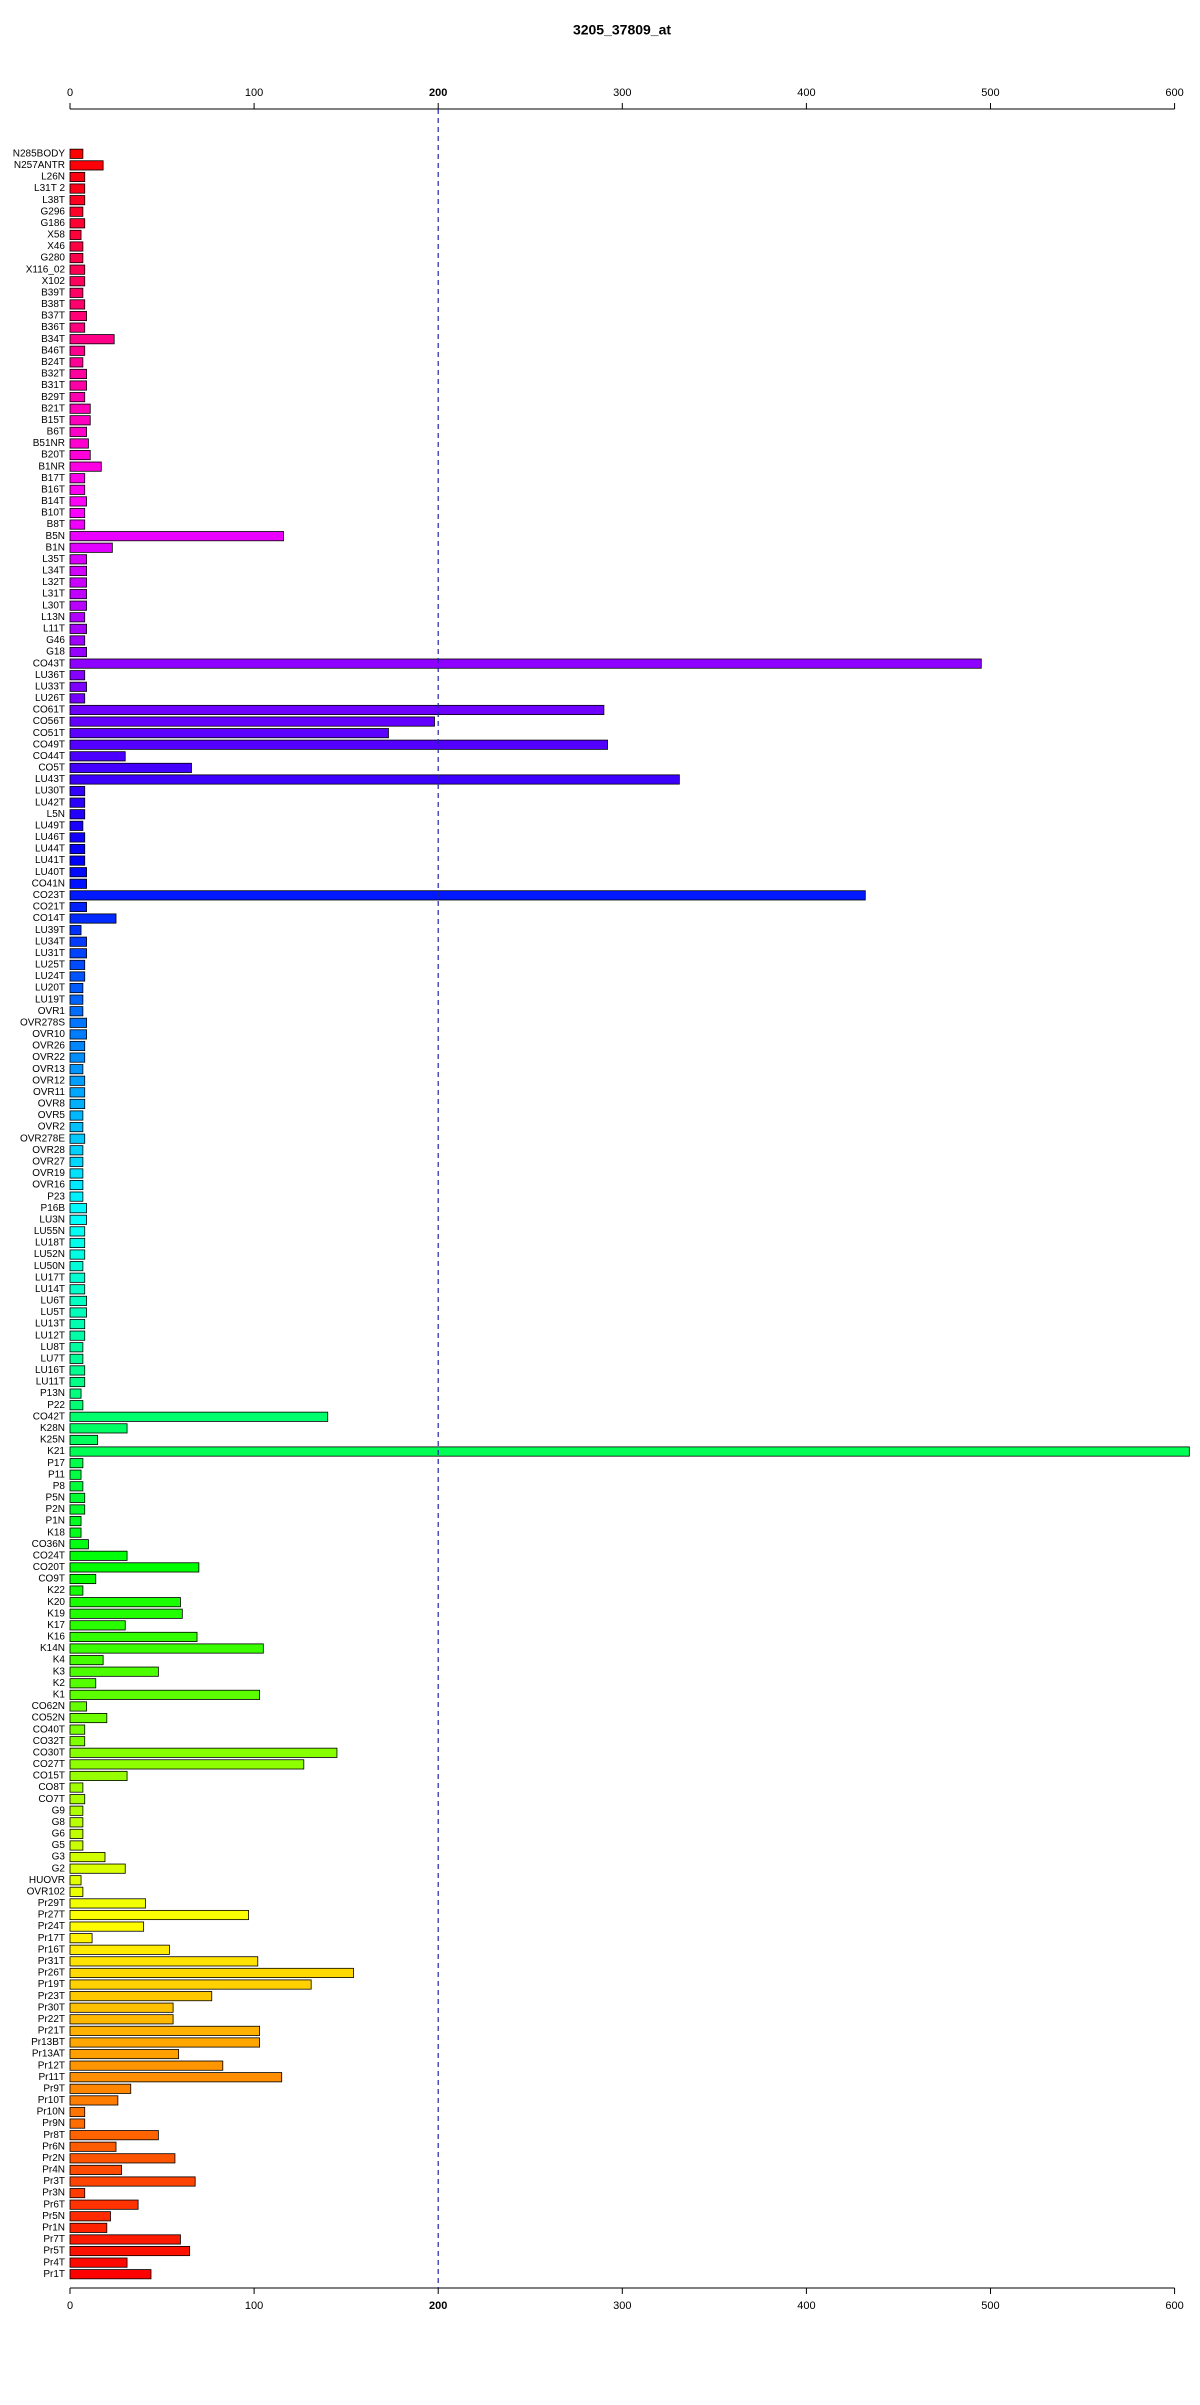 The image size is (1200, 2405). What do you see at coordinates (438, 93) in the screenshot?
I see `x-tick-label: 200` at bounding box center [438, 93].